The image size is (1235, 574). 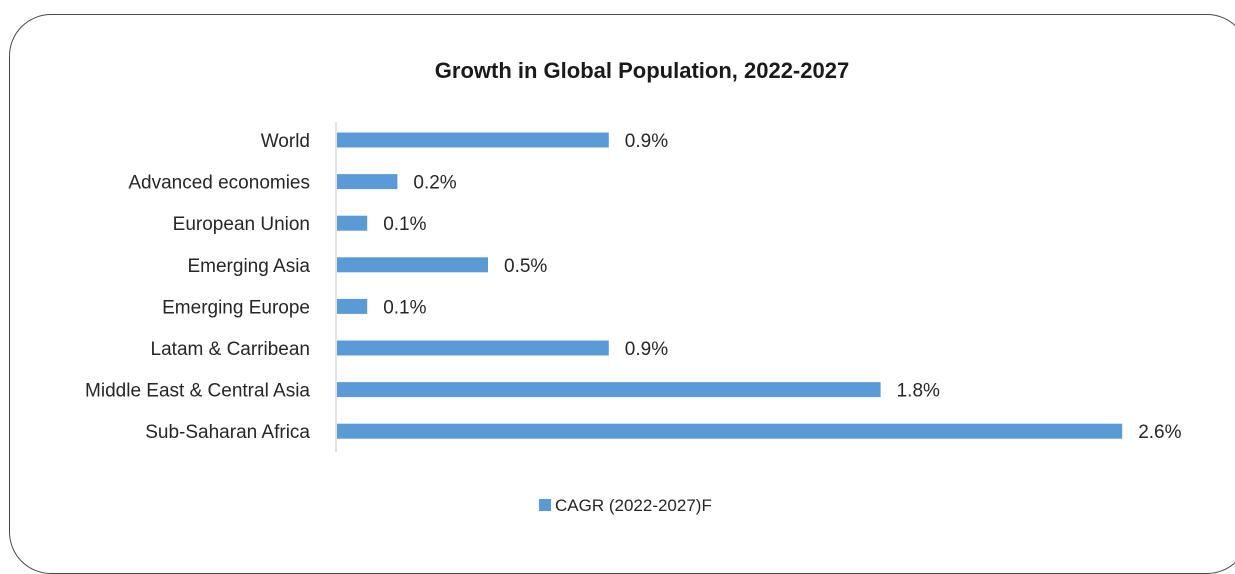 What do you see at coordinates (248, 266) in the screenshot?
I see `category-label: Emerging Asia` at bounding box center [248, 266].